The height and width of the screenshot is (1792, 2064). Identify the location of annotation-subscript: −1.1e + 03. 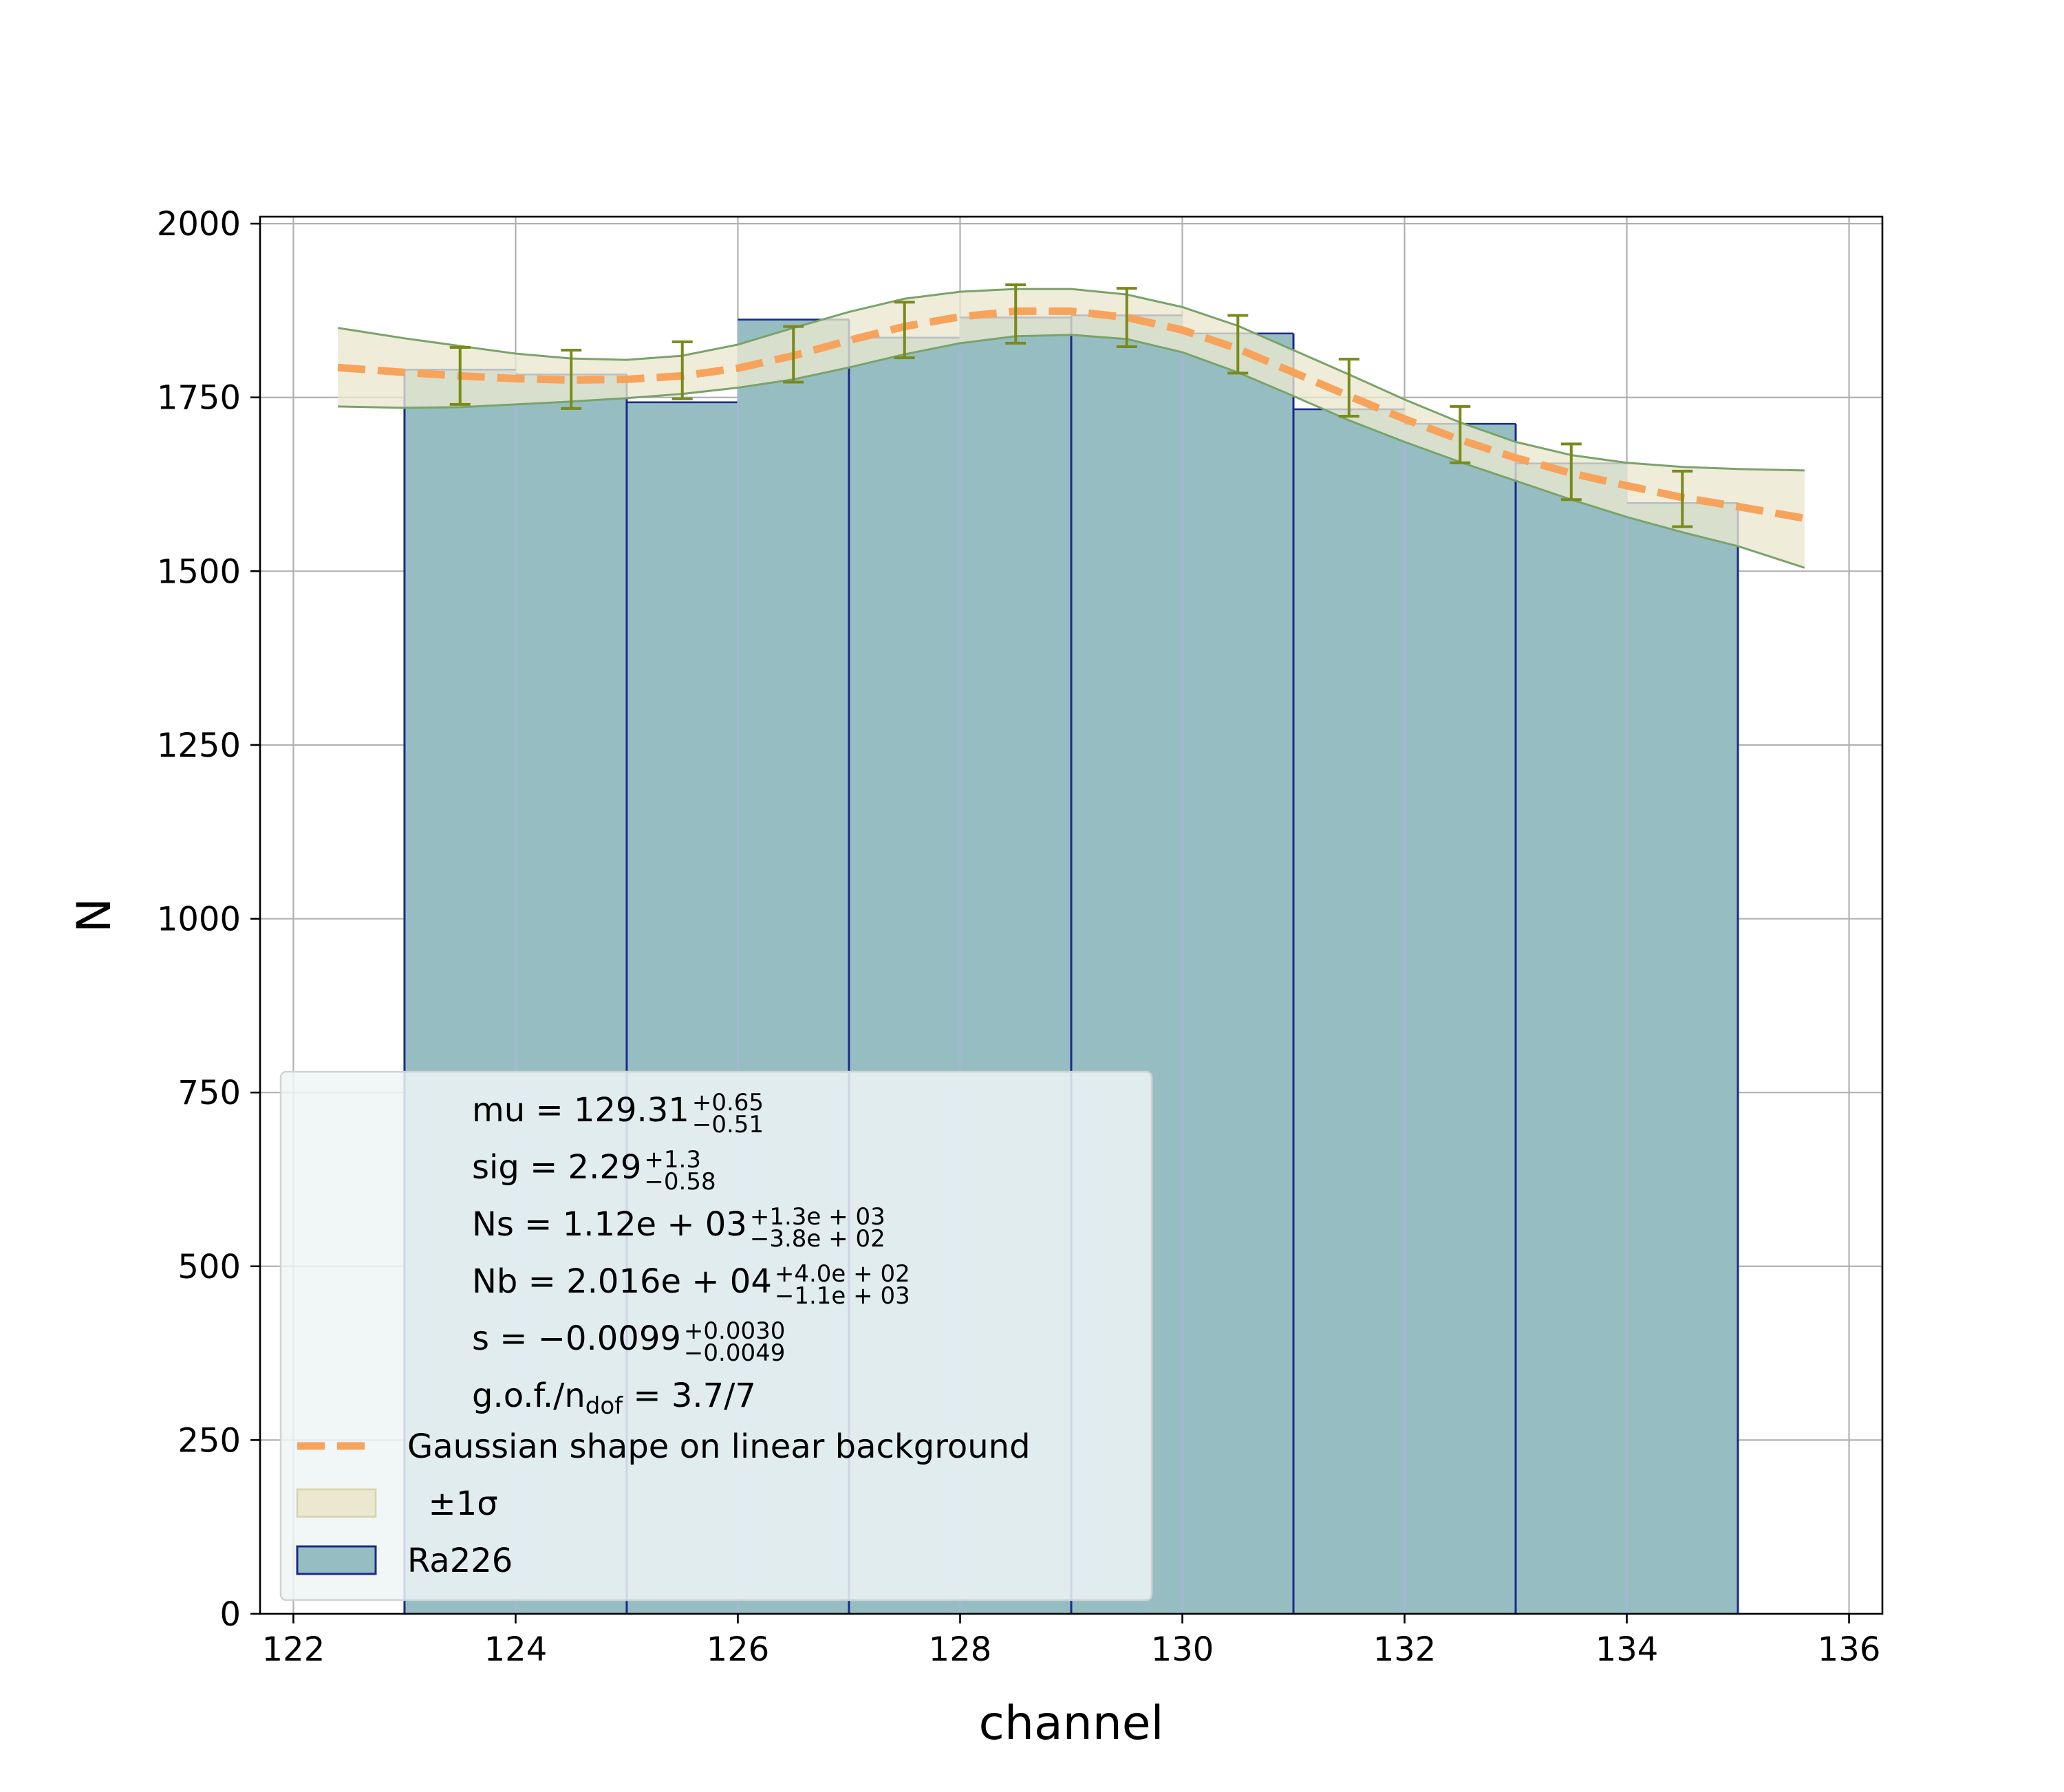
(842, 1296).